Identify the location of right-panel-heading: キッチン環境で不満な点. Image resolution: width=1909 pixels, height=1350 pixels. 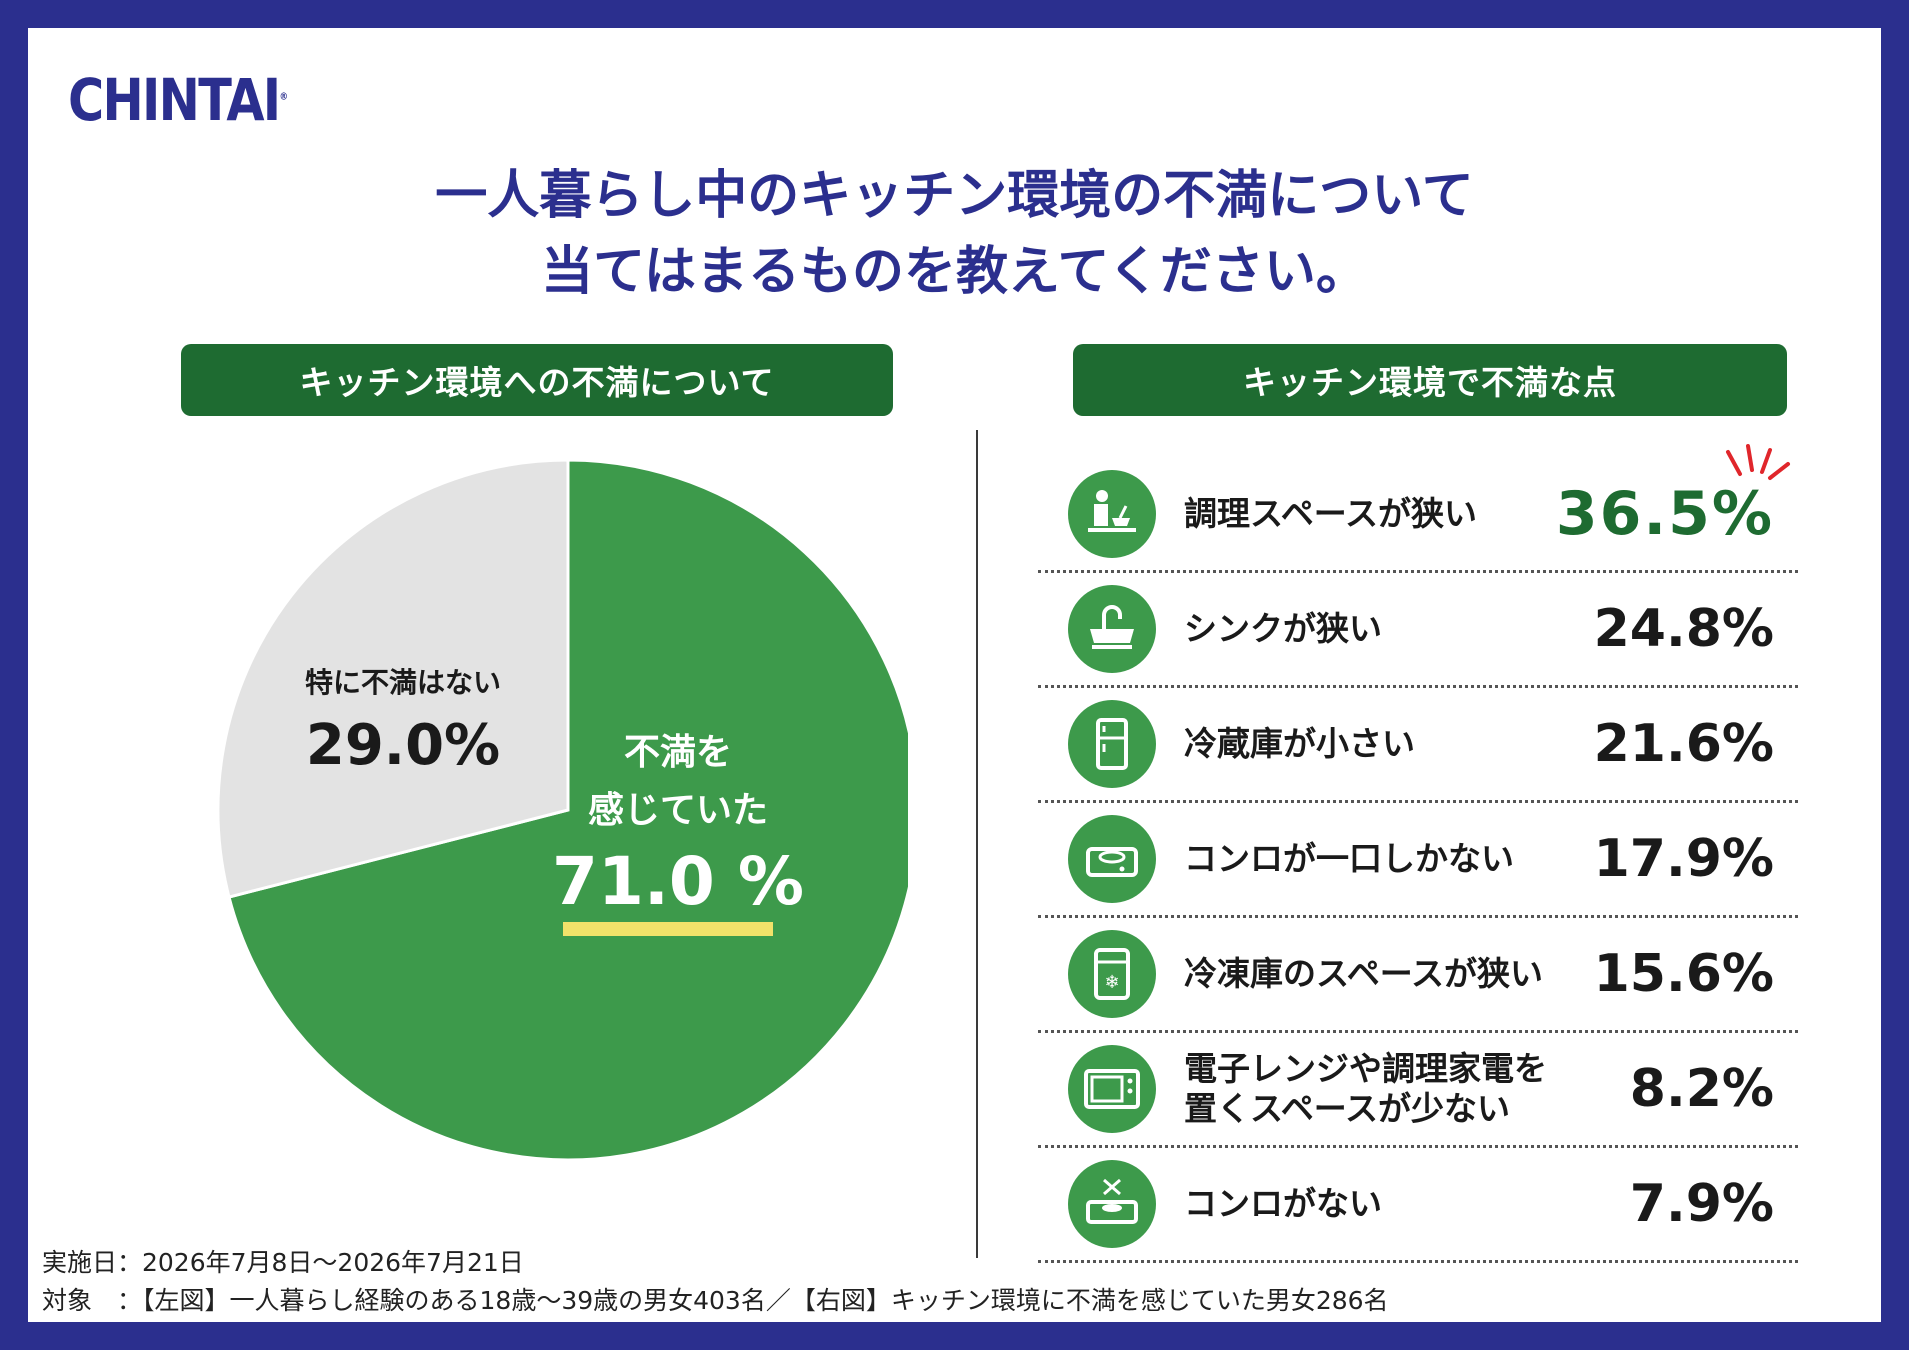
(1430, 380).